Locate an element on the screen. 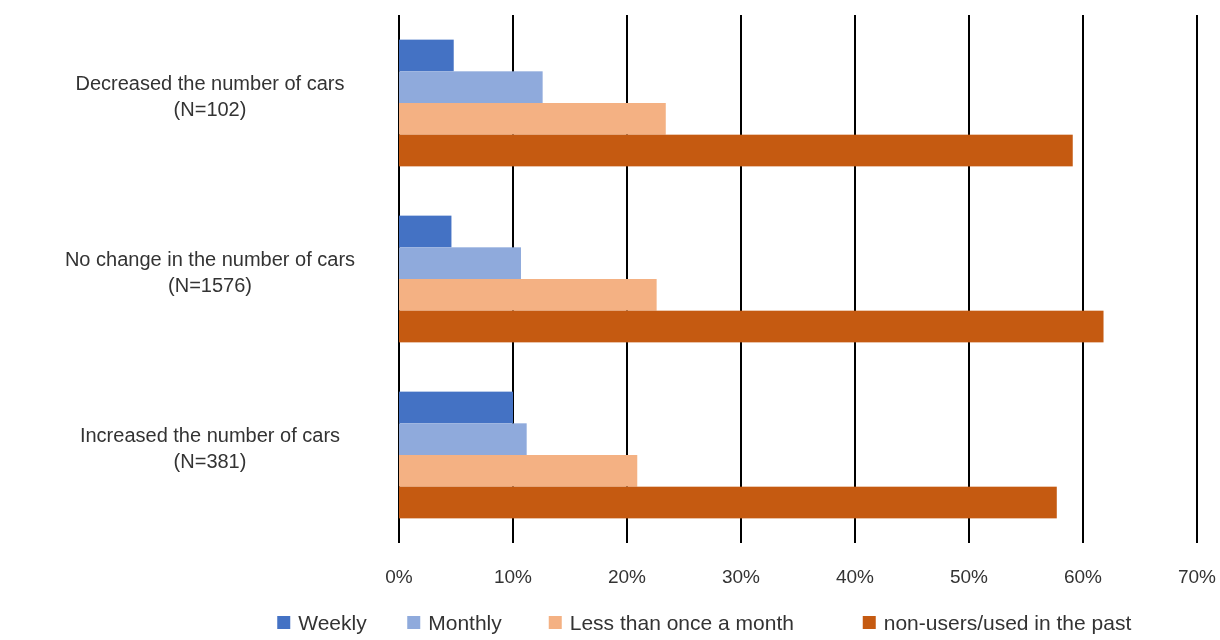 The width and height of the screenshot is (1220, 640). legend-label: Weekly is located at coordinates (333, 622).